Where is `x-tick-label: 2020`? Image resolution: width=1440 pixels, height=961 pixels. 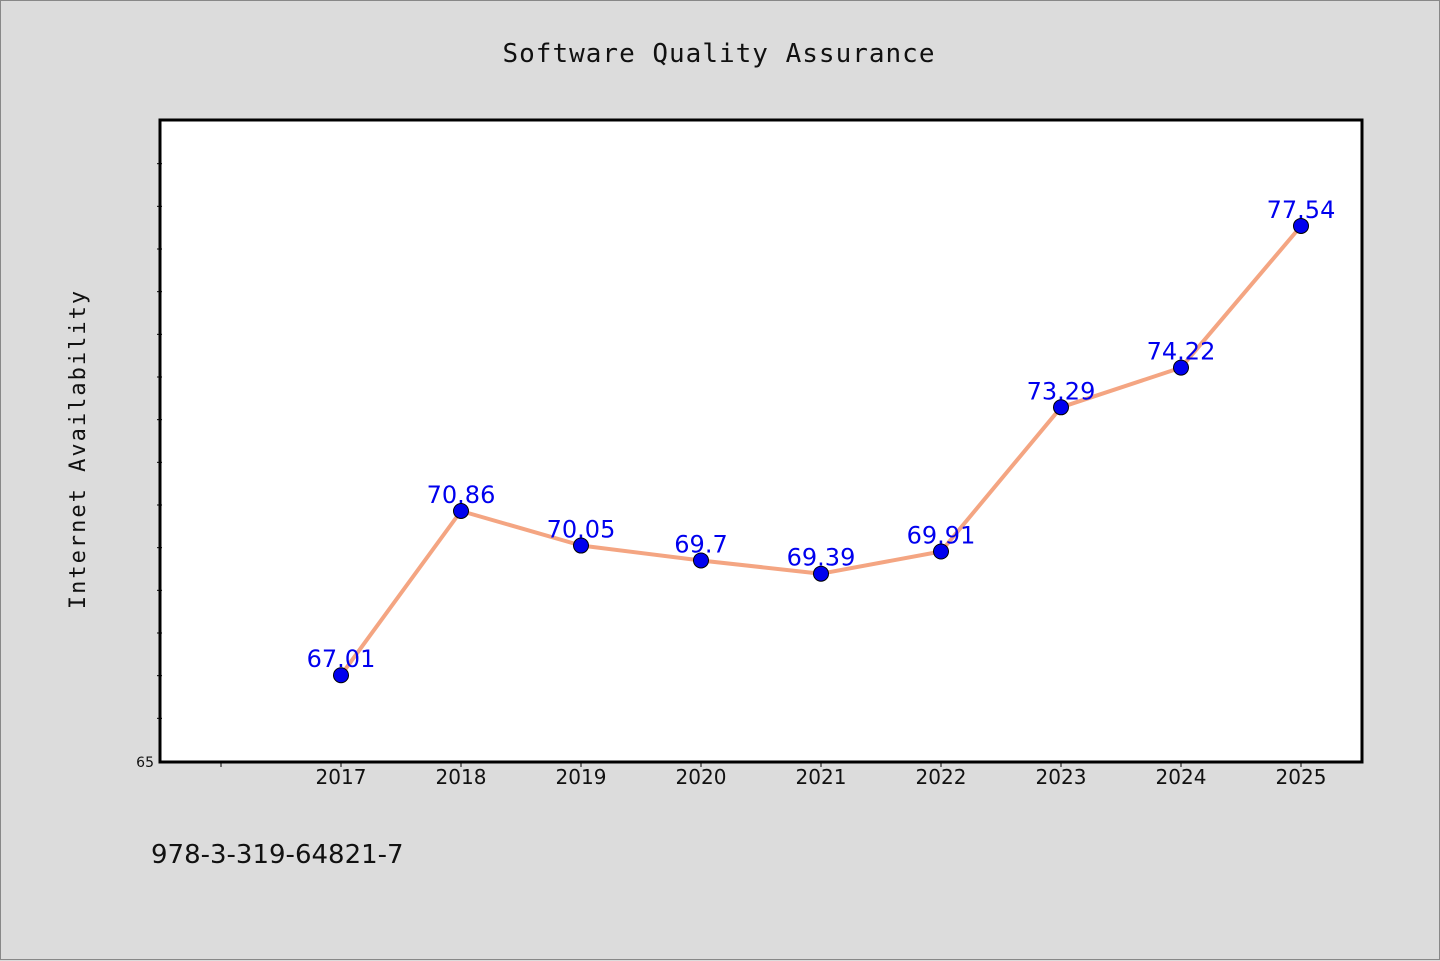
x-tick-label: 2020 is located at coordinates (701, 777).